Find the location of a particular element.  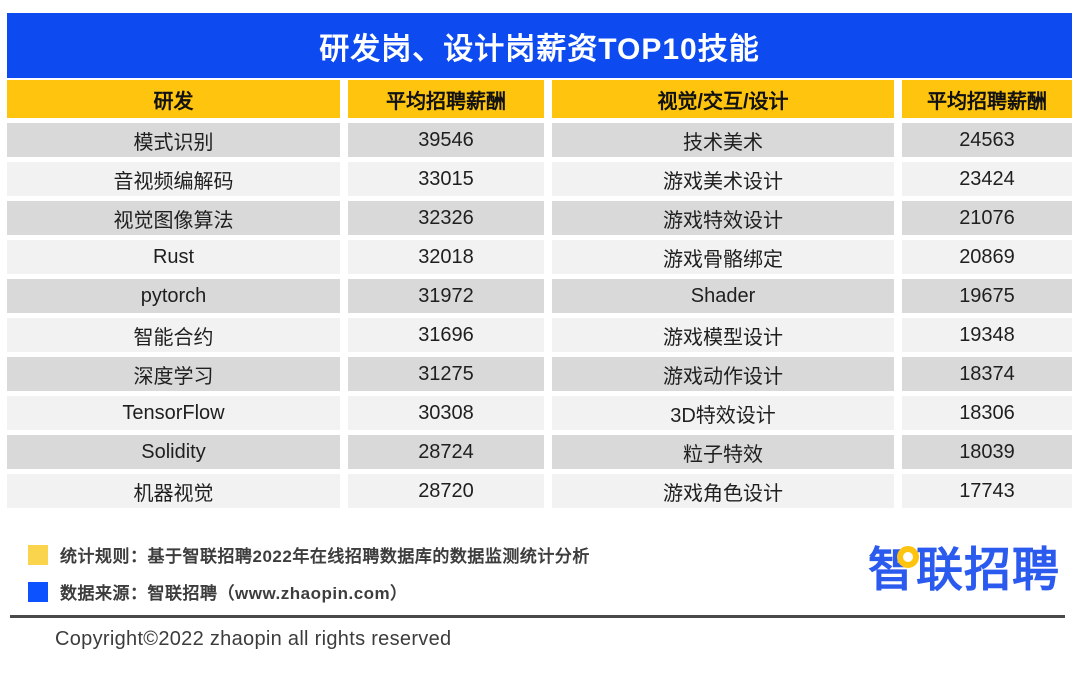

skill-cell: 粒子特效 is located at coordinates (723, 452).